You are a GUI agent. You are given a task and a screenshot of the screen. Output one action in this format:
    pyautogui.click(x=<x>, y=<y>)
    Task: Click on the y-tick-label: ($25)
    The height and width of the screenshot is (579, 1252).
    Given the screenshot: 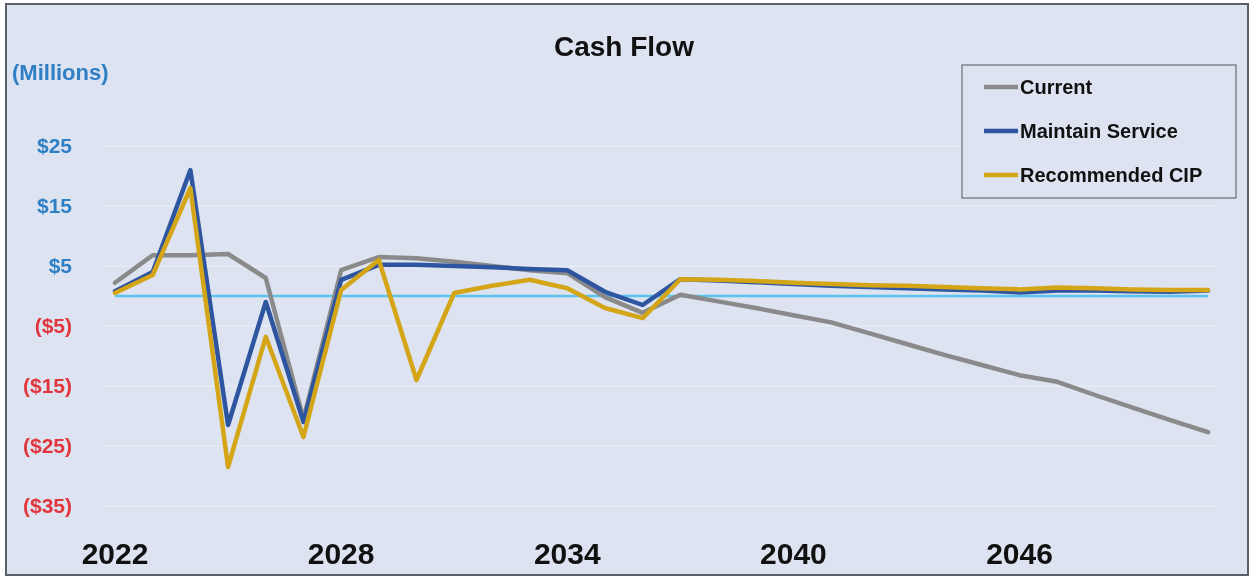 What is the action you would take?
    pyautogui.click(x=47, y=446)
    